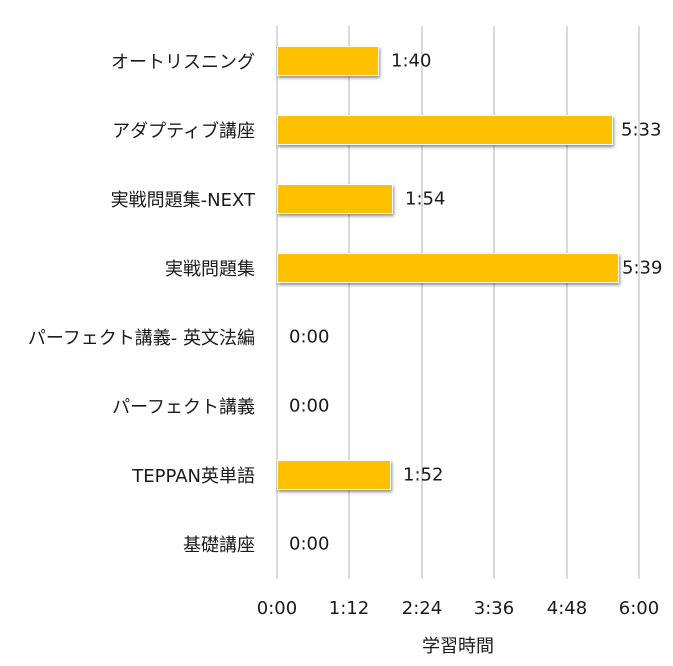 This screenshot has width=673, height=666. What do you see at coordinates (445, 130) in the screenshot?
I see `bar-adaptive-course` at bounding box center [445, 130].